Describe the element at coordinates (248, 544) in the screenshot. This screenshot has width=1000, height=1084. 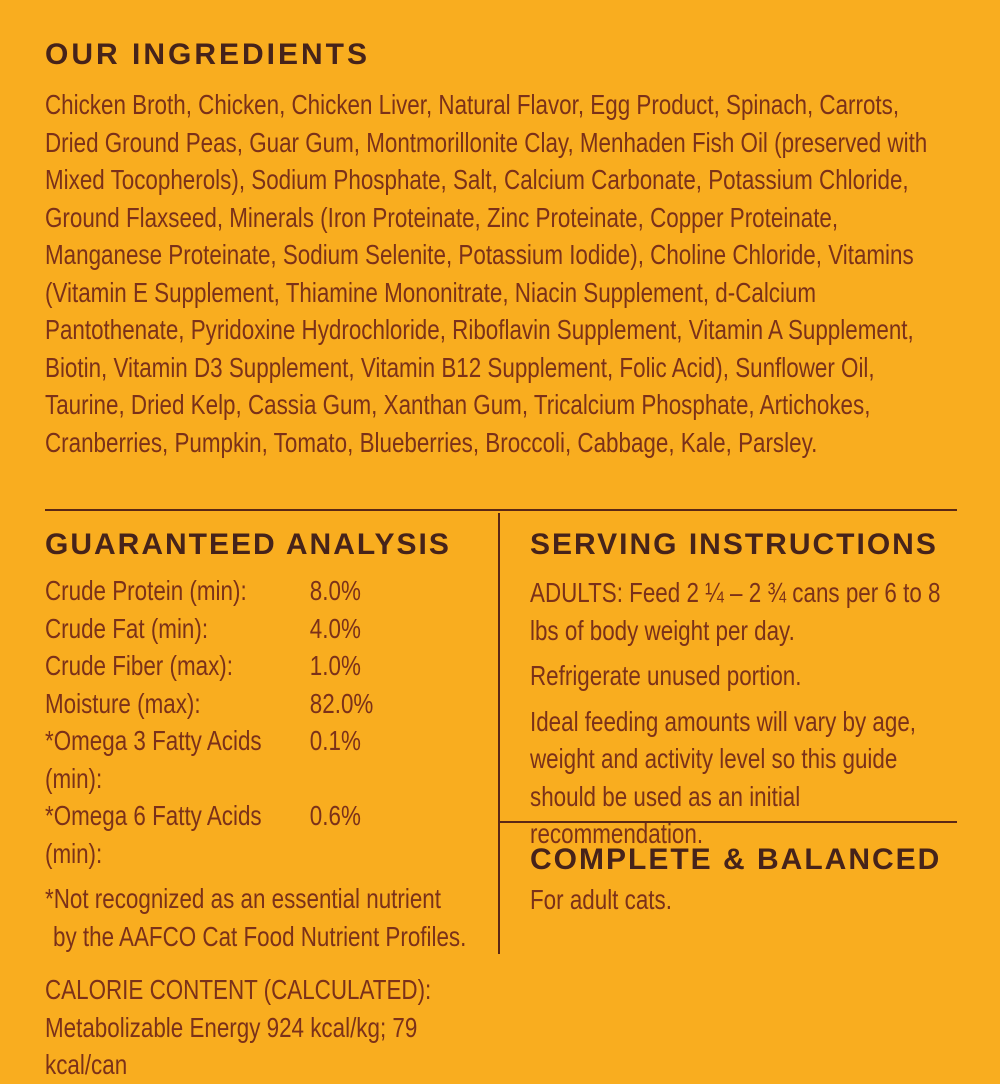
I see `guaranteed-analysis-title: GUARANTEED ANALYSIS` at that location.